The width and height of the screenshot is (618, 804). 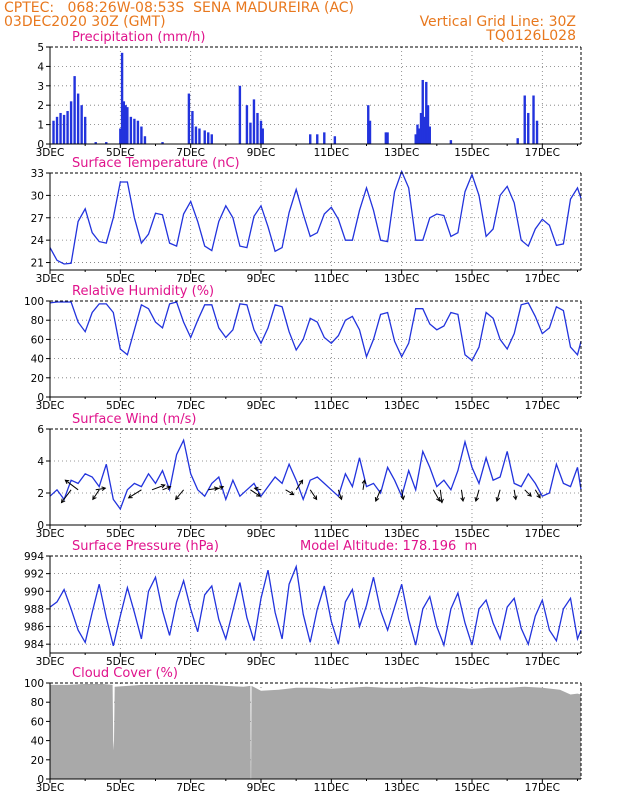 What do you see at coordinates (542, 279) in the screenshot?
I see `temp-xtick-label: 17DEC` at bounding box center [542, 279].